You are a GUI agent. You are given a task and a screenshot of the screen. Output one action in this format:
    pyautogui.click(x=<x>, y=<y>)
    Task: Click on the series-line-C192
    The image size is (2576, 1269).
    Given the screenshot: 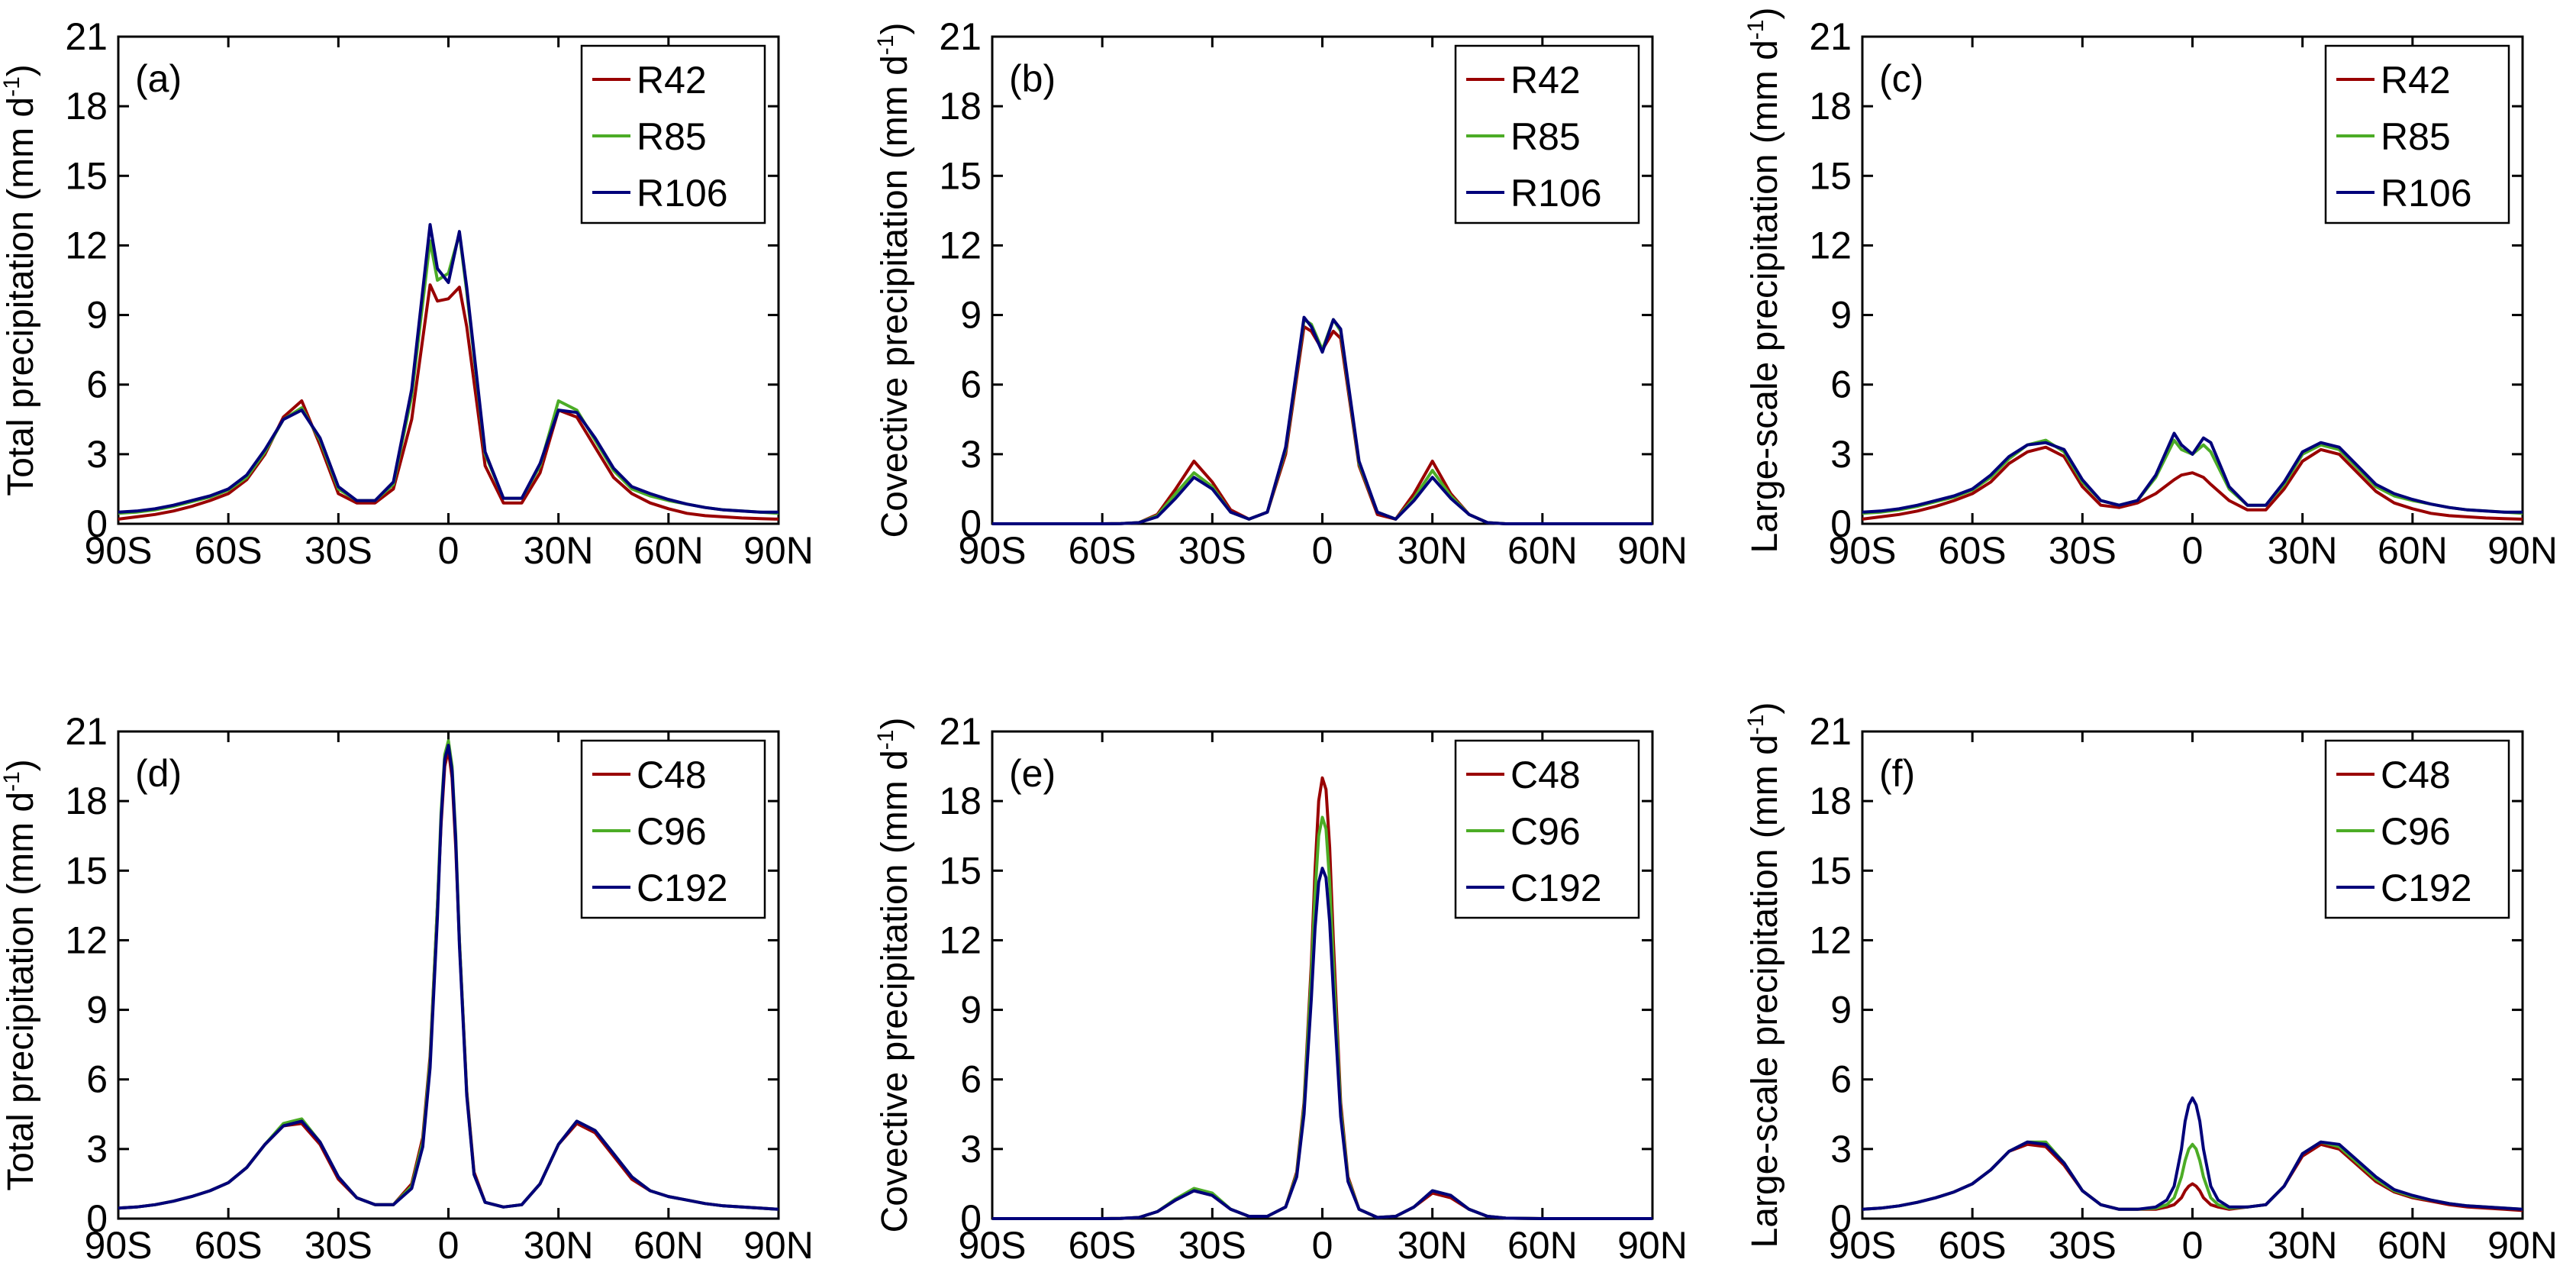 What is the action you would take?
    pyautogui.click(x=1322, y=1043)
    